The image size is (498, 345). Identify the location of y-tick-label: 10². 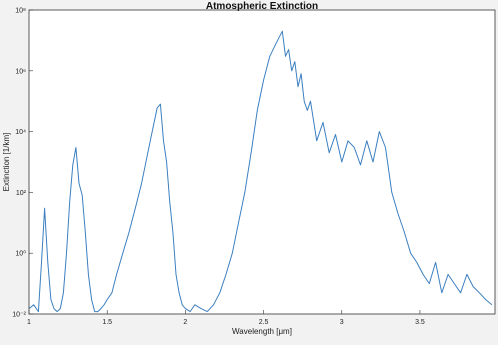
(21, 193).